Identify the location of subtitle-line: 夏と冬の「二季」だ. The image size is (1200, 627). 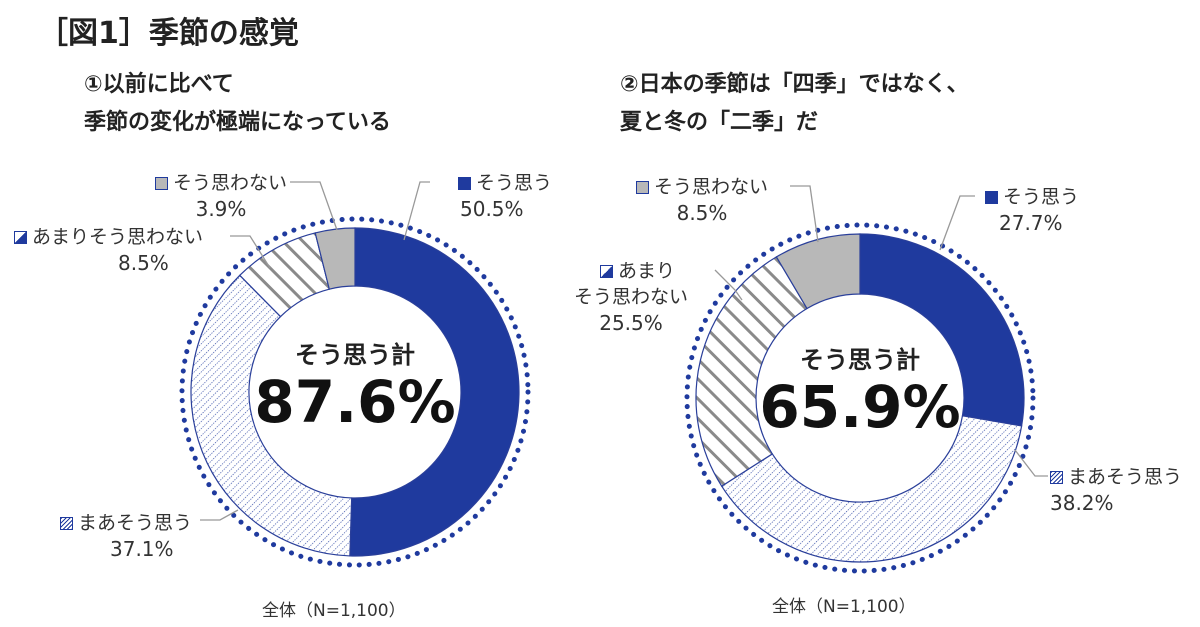
(719, 122).